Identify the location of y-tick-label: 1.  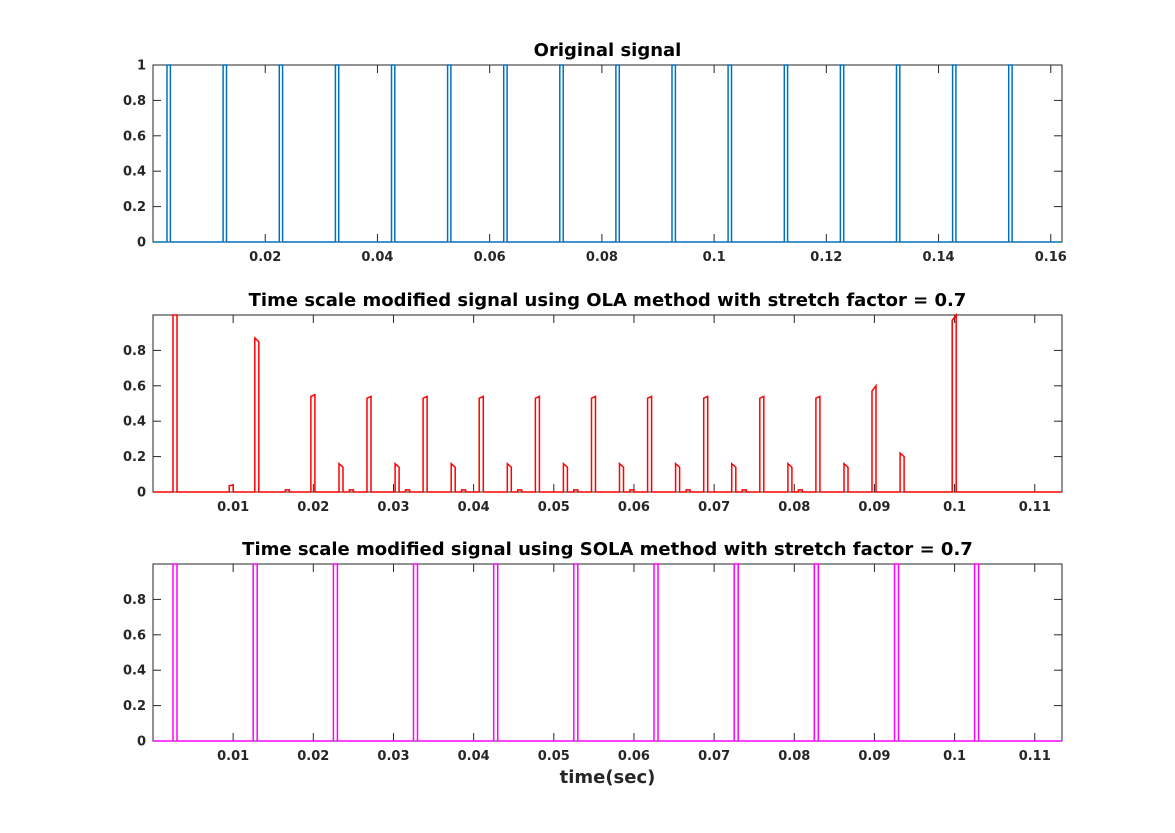
(141, 66).